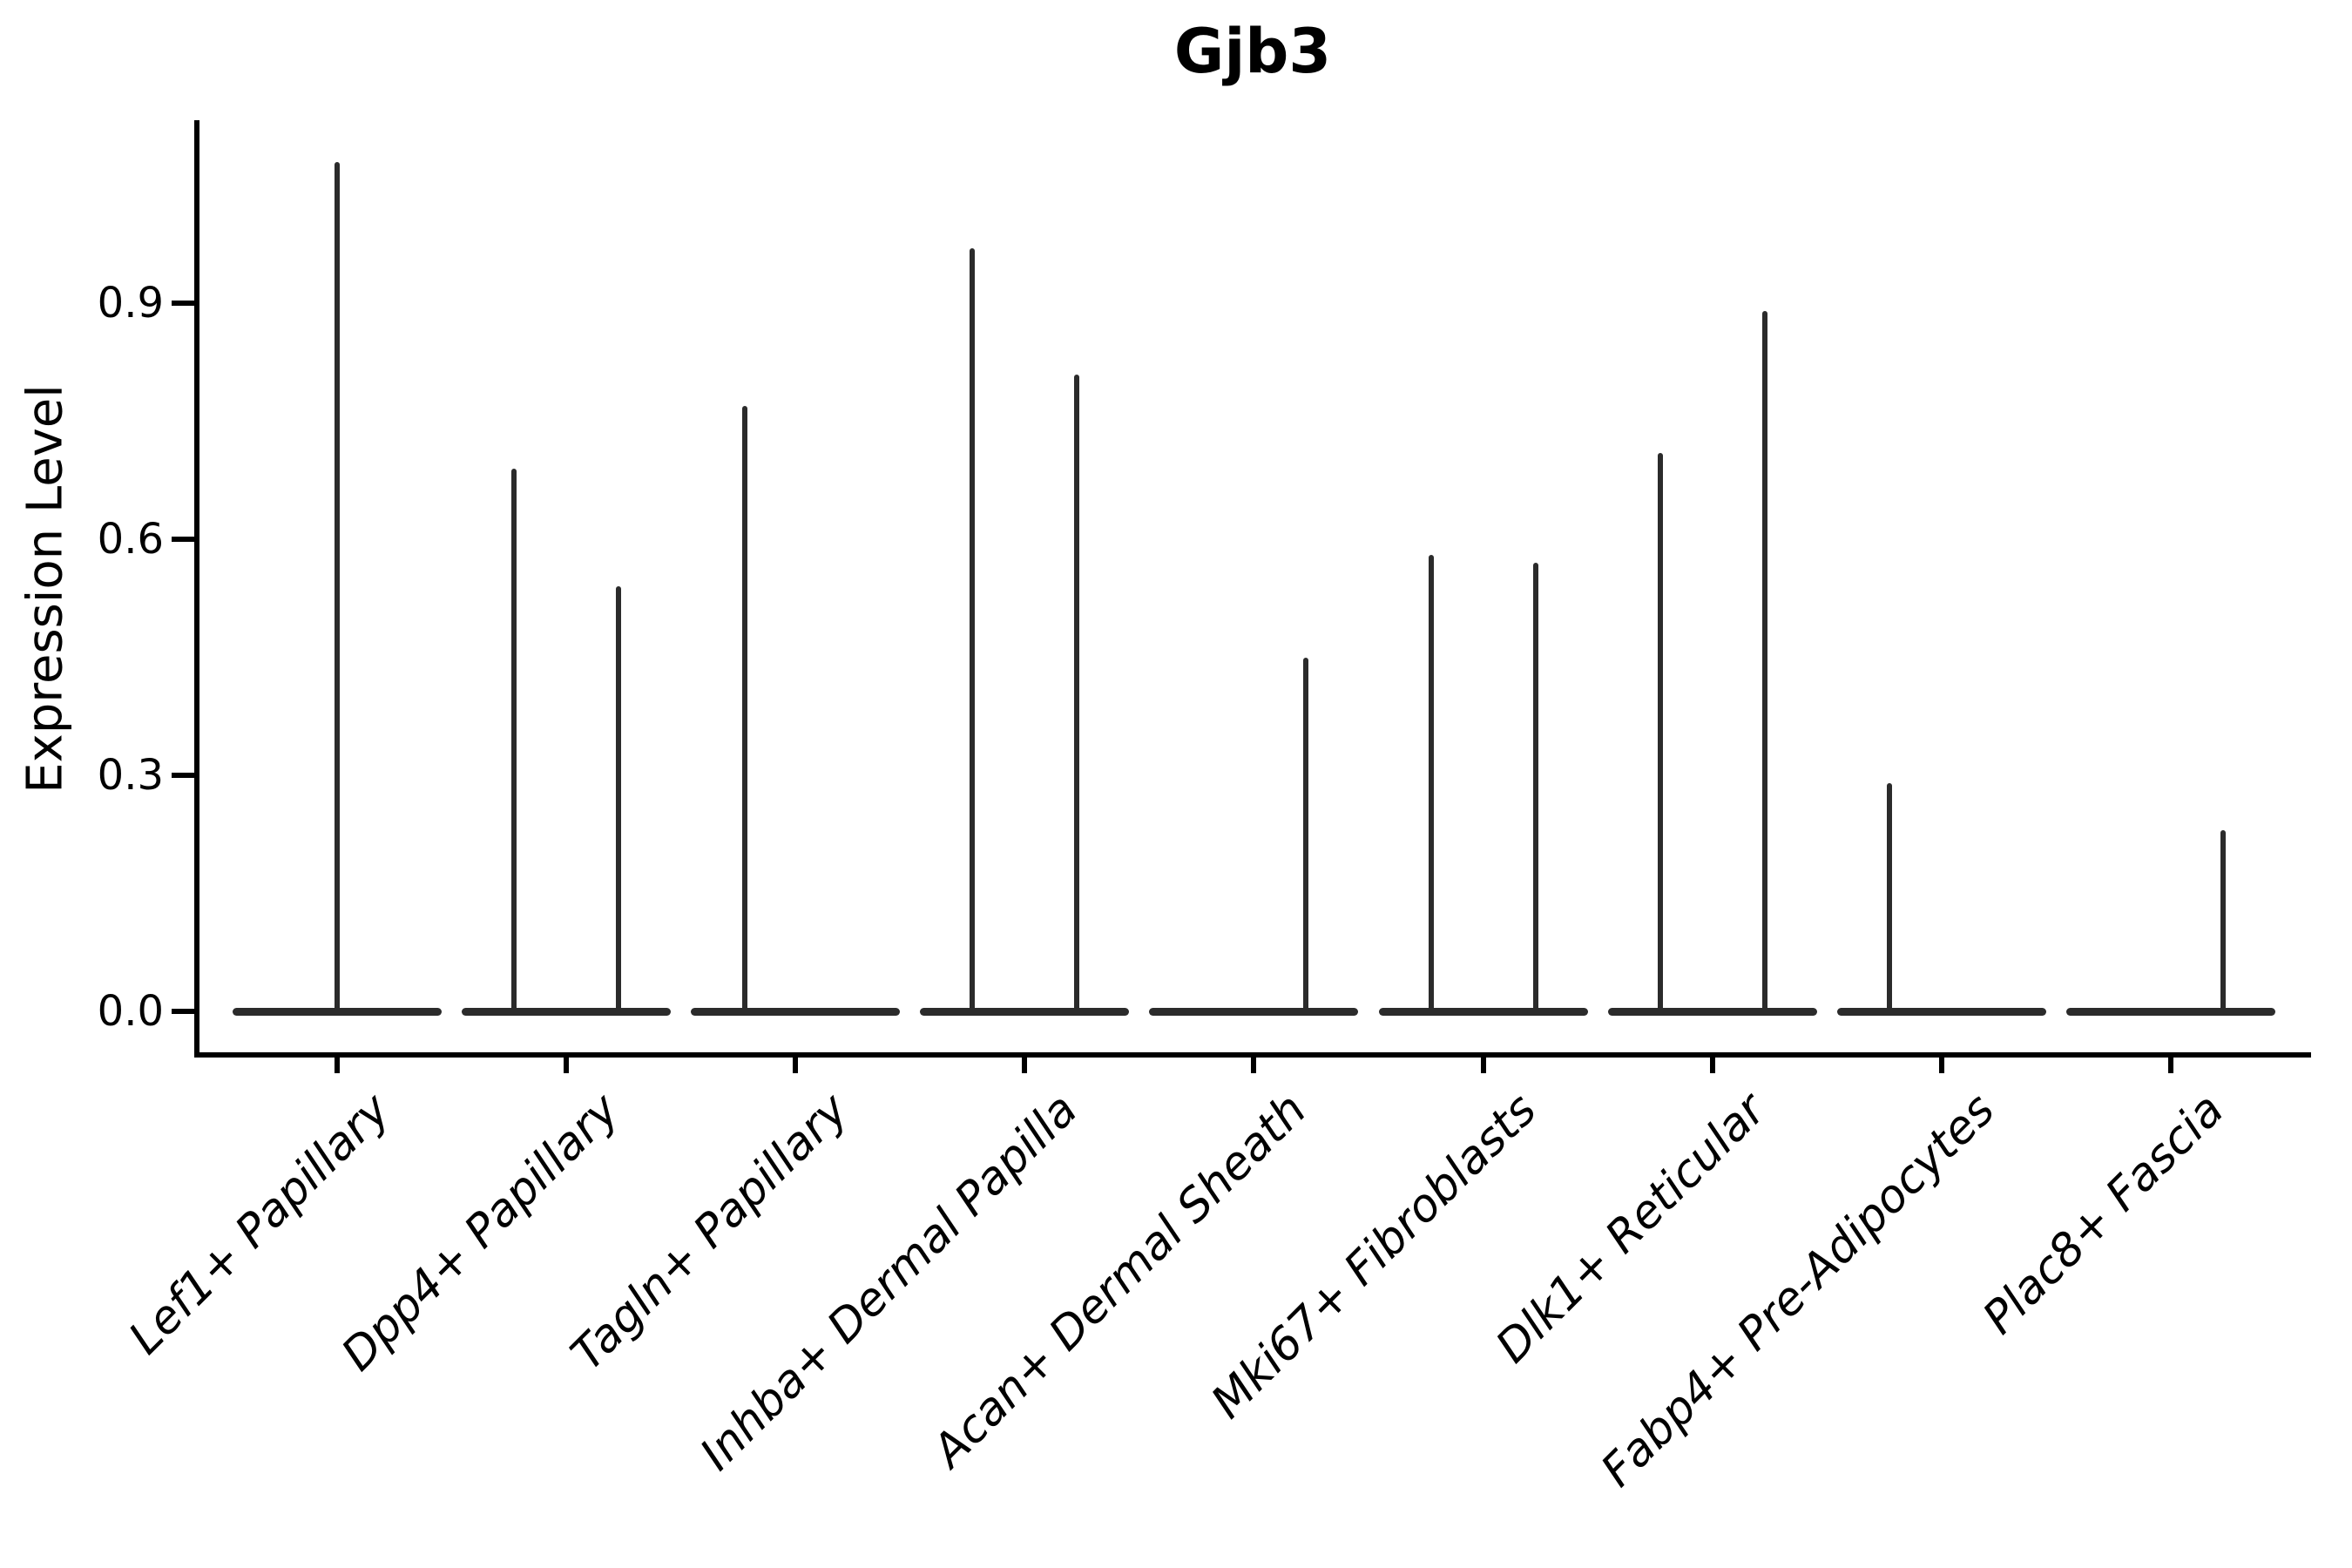 The width and height of the screenshot is (2352, 1568). What do you see at coordinates (130, 539) in the screenshot?
I see `y-tick-label: 0.6` at bounding box center [130, 539].